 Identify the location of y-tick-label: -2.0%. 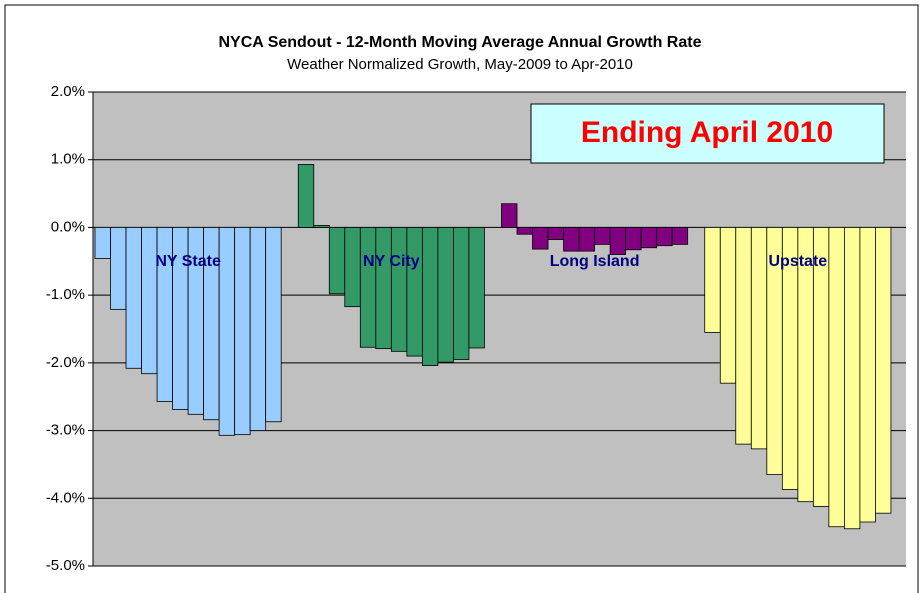
(65, 362).